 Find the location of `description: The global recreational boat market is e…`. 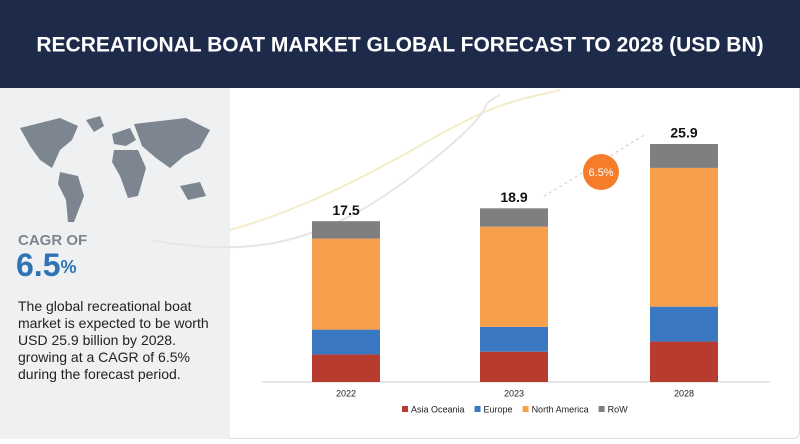

description: The global recreational boat market is e… is located at coordinates (113, 340).